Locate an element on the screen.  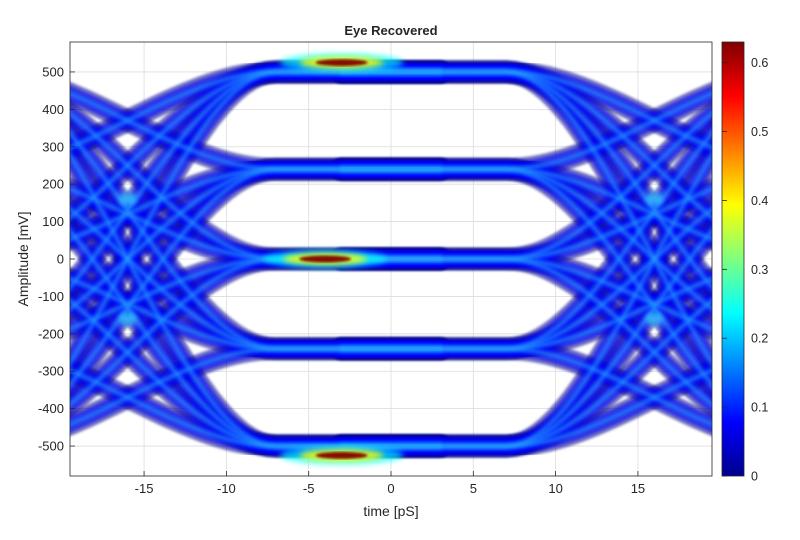
y-tick-label: 0 is located at coordinates (60, 259).